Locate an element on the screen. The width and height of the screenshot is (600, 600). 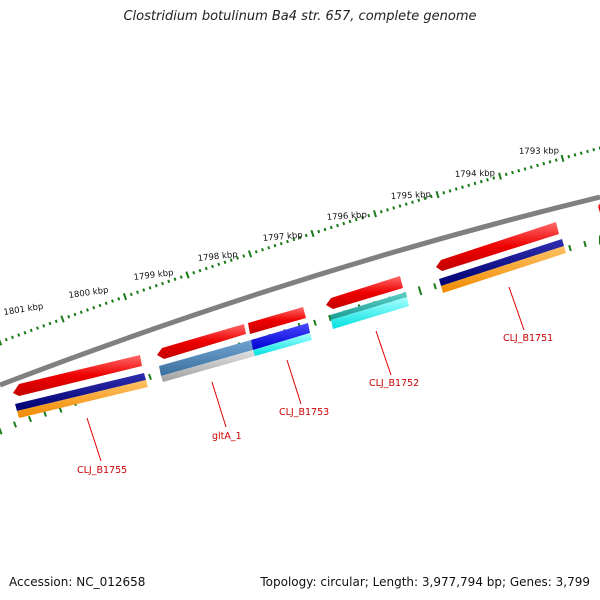
gene-label: CLJ_B1752 is located at coordinates (394, 383).